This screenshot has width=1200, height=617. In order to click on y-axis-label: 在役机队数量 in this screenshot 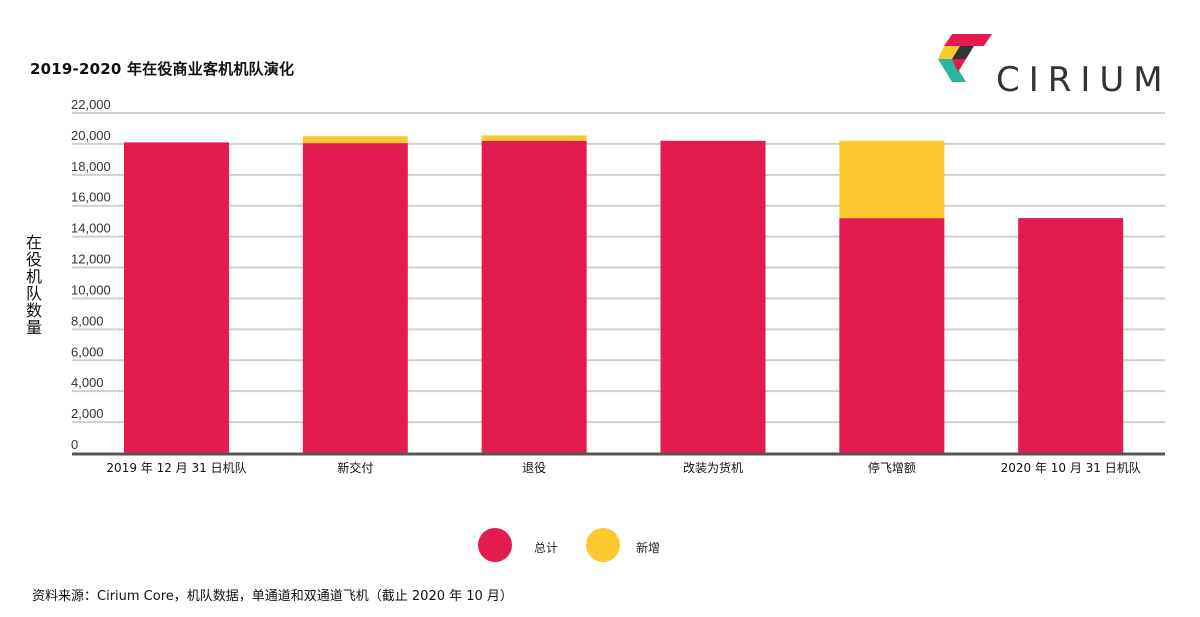, I will do `click(32, 285)`.